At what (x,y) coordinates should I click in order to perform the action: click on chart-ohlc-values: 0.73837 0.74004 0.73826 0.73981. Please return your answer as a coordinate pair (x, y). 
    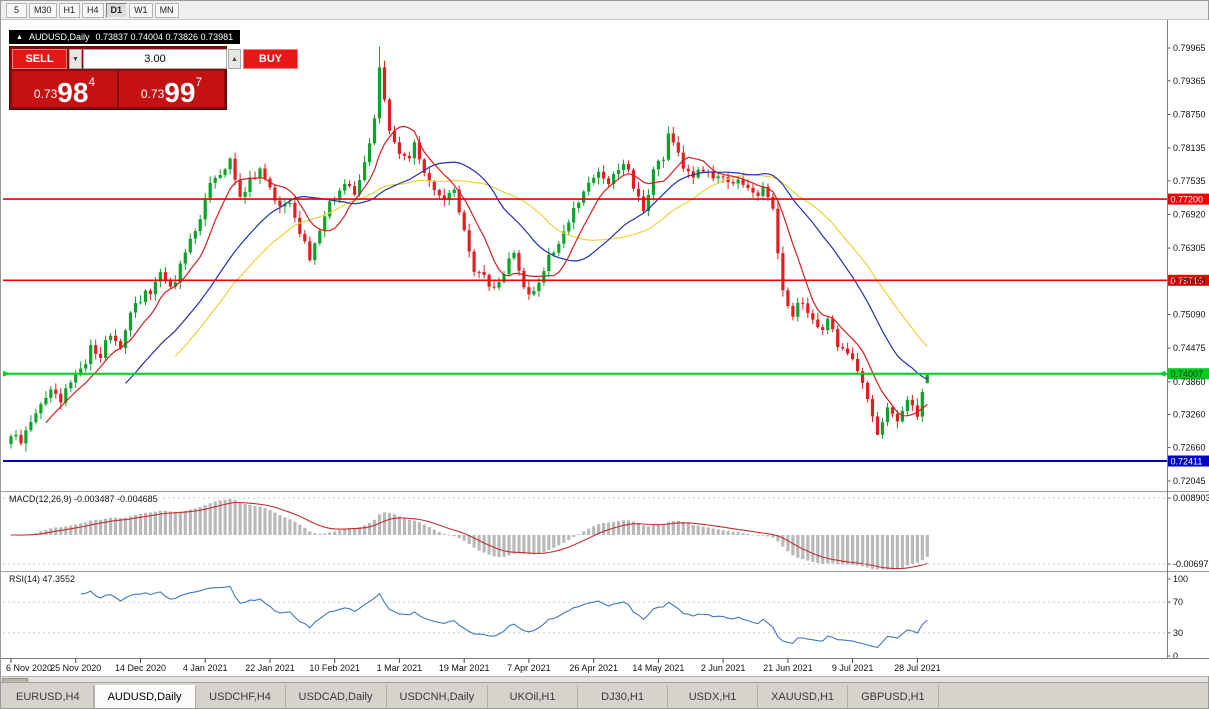
    Looking at the image, I should click on (164, 37).